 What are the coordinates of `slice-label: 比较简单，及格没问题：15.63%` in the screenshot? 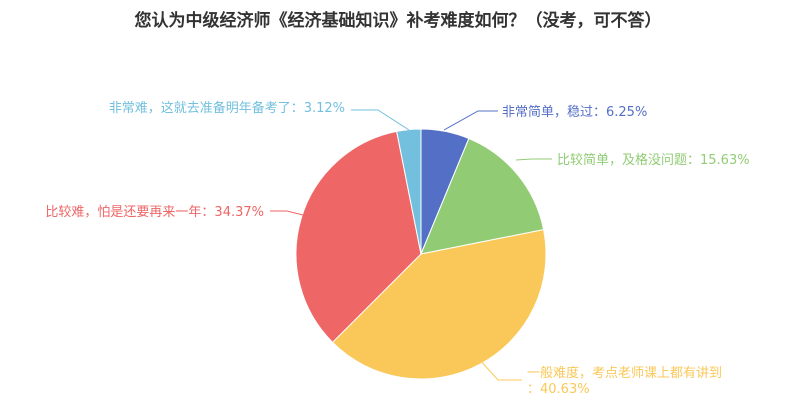 It's located at (653, 160).